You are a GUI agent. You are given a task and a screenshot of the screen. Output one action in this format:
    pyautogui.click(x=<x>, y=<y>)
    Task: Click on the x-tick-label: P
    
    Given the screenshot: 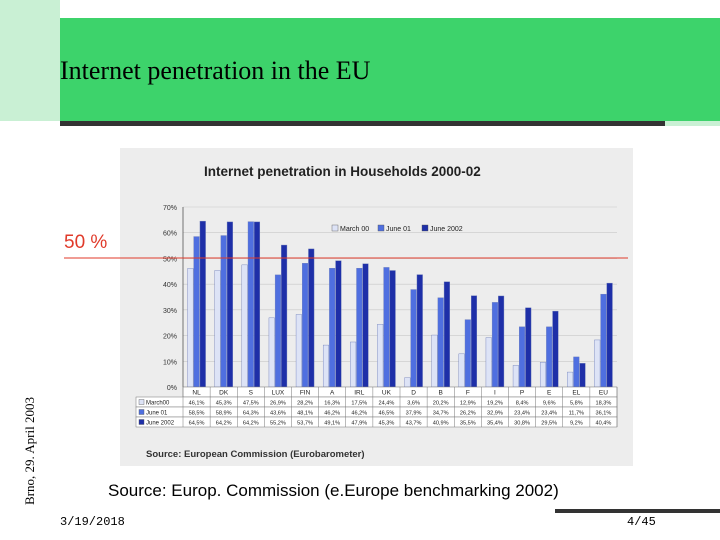 What is the action you would take?
    pyautogui.click(x=522, y=393)
    